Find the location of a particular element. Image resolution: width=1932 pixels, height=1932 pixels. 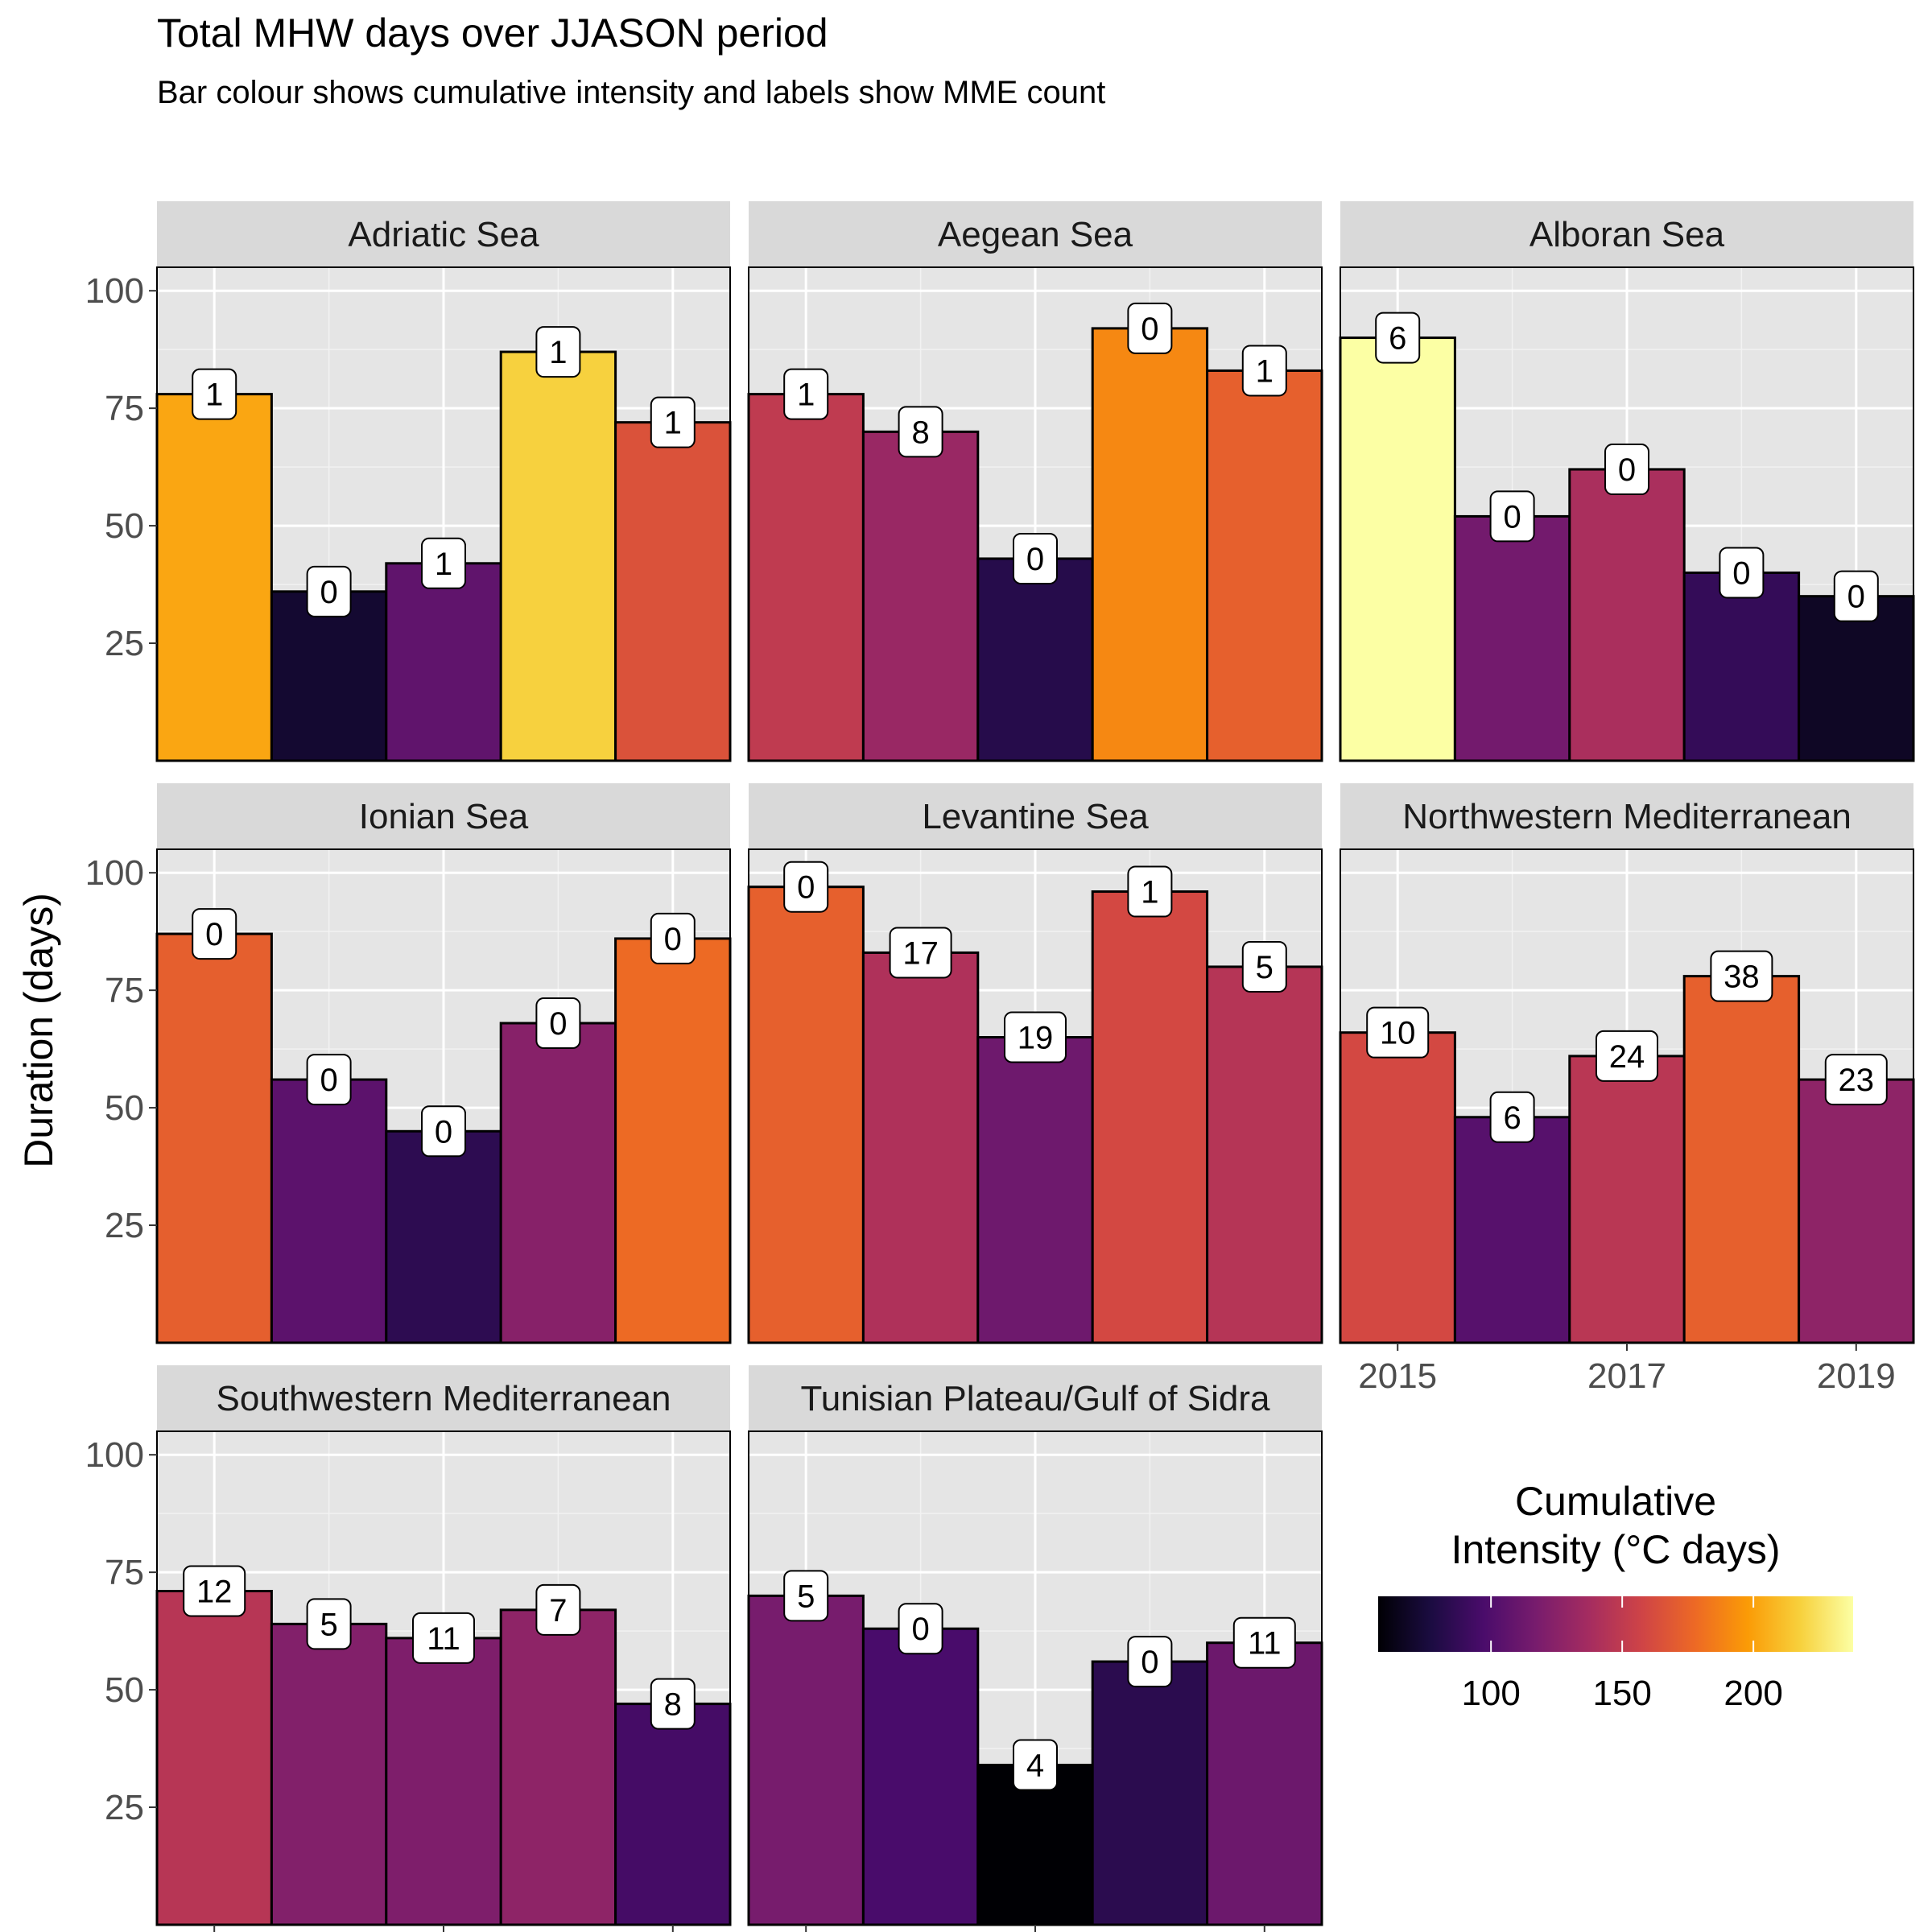

strip-label: Tunisian Plateau/Gulf of Sidra is located at coordinates (1035, 1398).